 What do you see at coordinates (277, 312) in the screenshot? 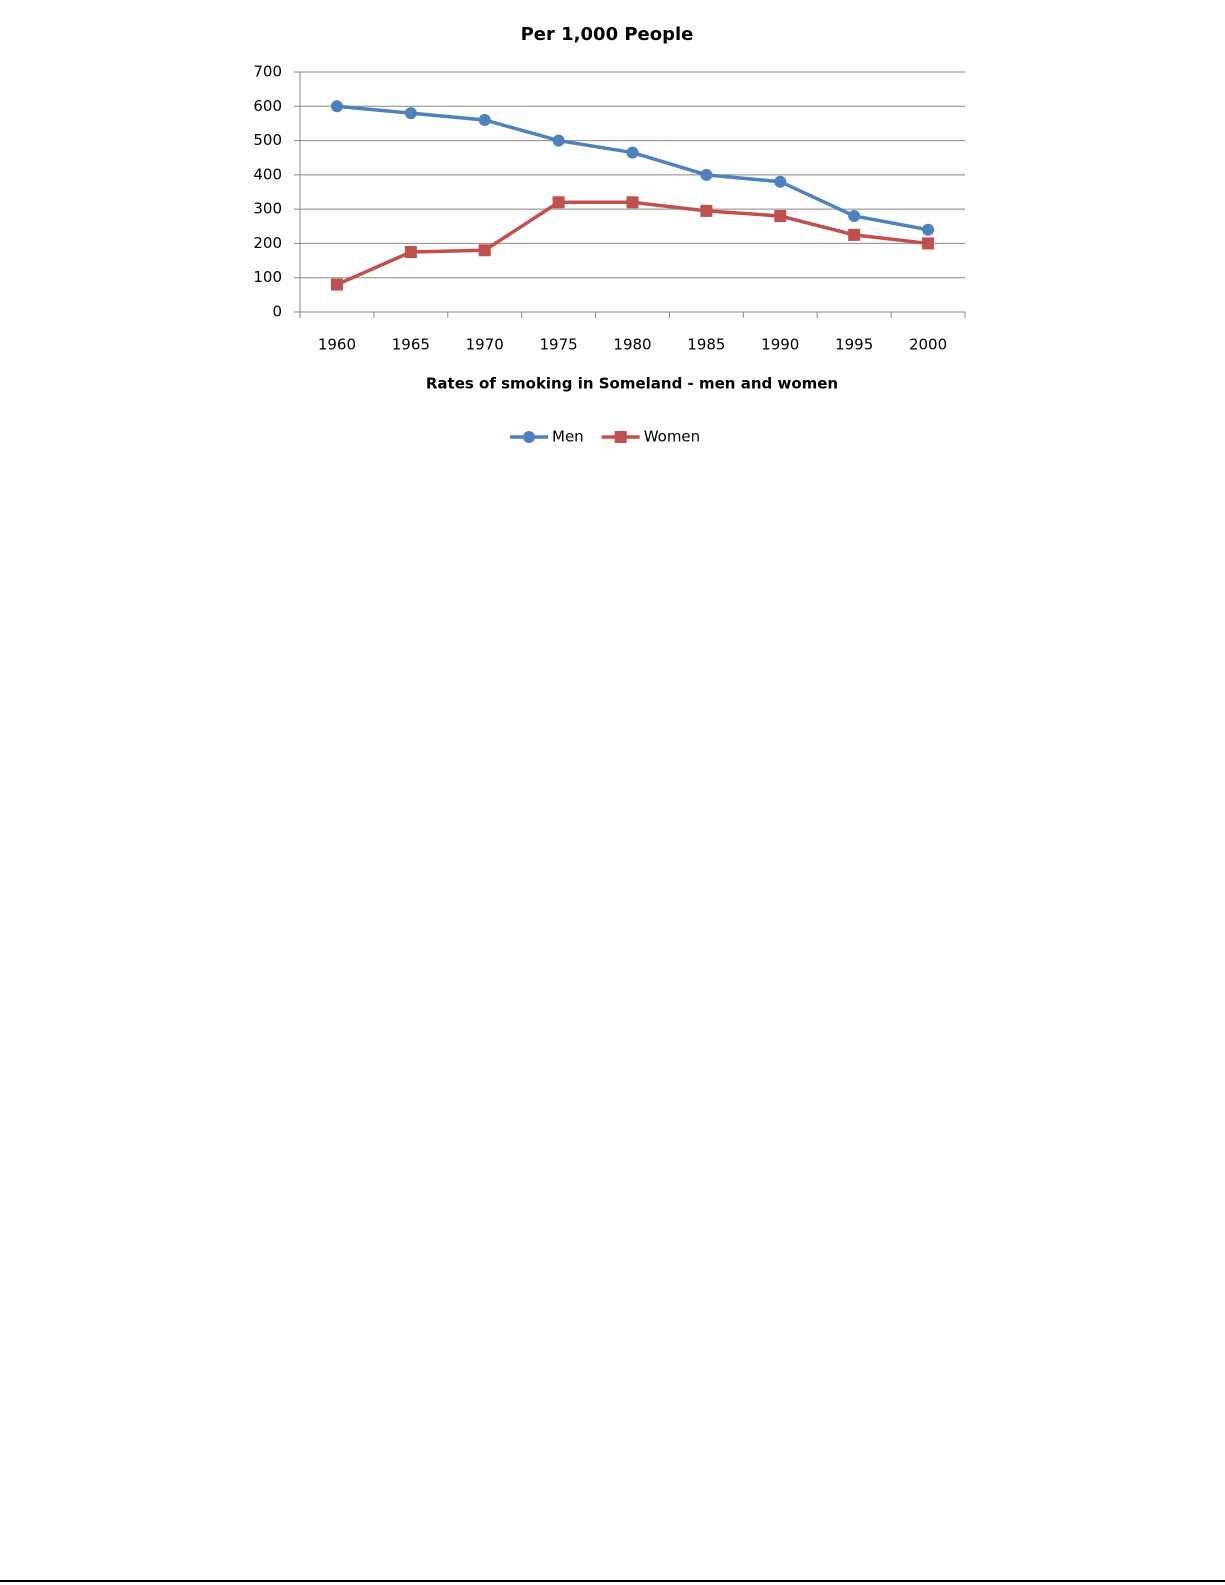
I see `y-tick-label: 0` at bounding box center [277, 312].